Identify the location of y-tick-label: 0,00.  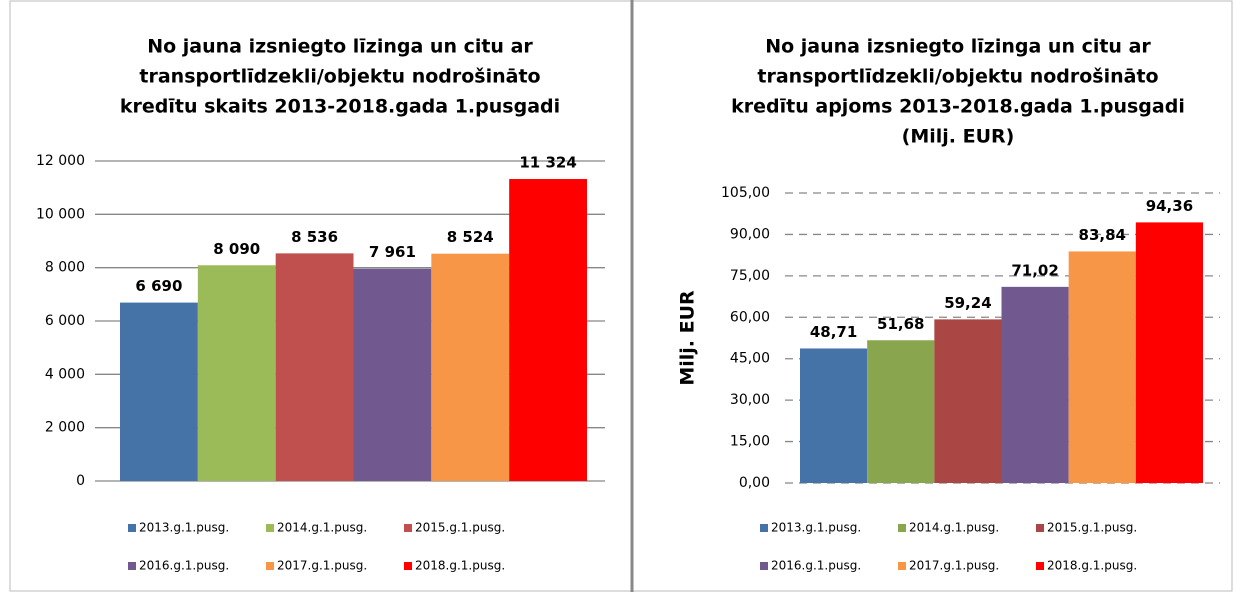
(754, 483).